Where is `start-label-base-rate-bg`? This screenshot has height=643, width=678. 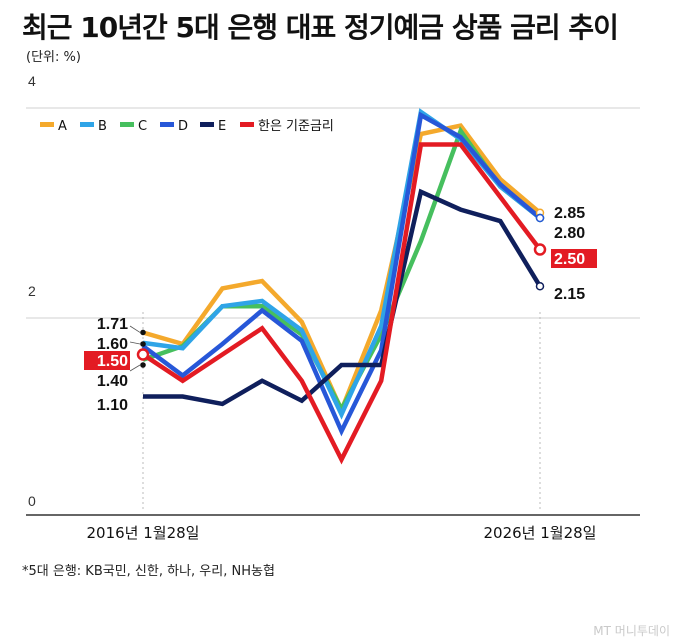
start-label-base-rate-bg is located at coordinates (107, 360).